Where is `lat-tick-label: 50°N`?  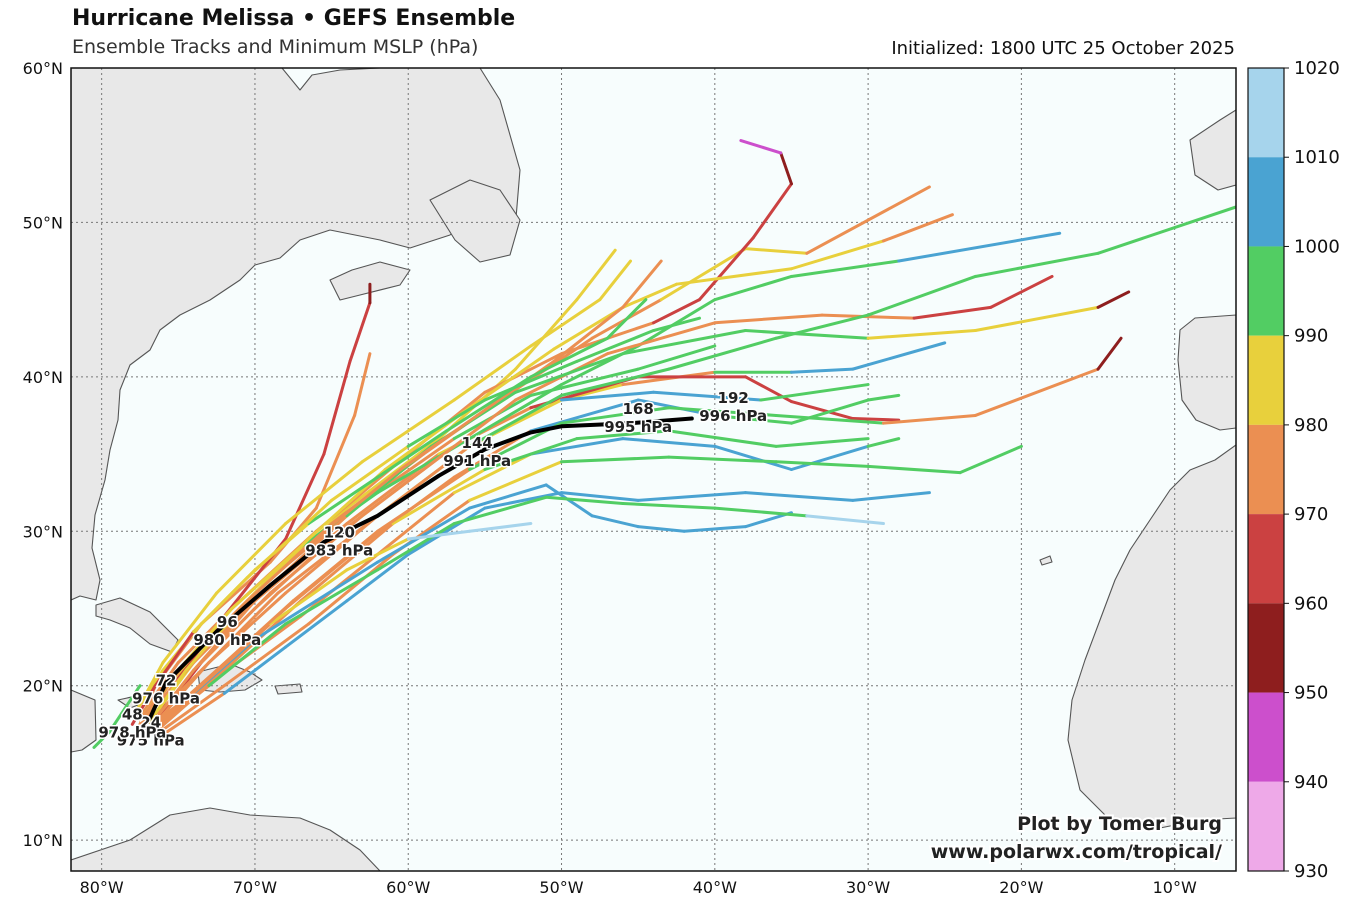 lat-tick-label: 50°N is located at coordinates (43, 222).